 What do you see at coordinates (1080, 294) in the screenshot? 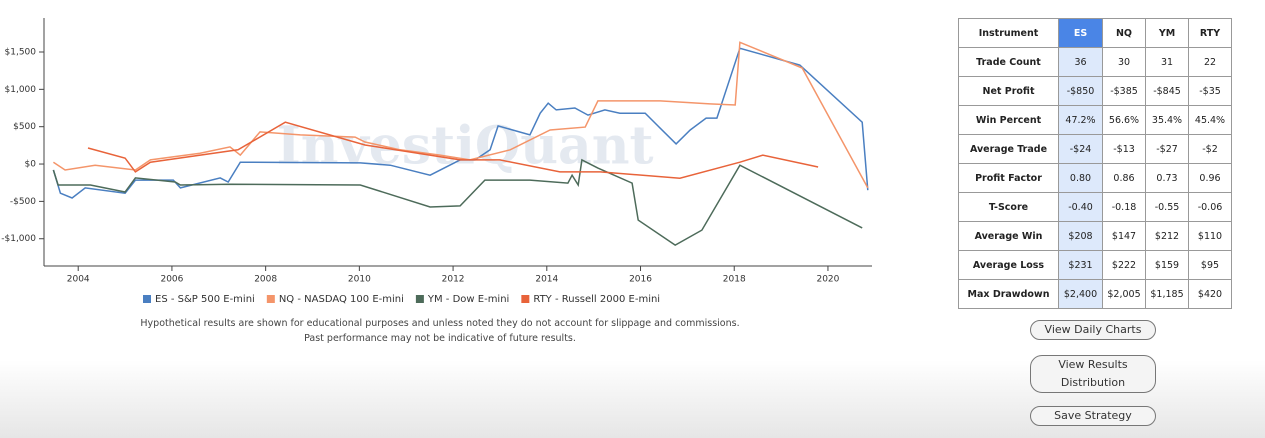
I see `cell: $2,400` at bounding box center [1080, 294].